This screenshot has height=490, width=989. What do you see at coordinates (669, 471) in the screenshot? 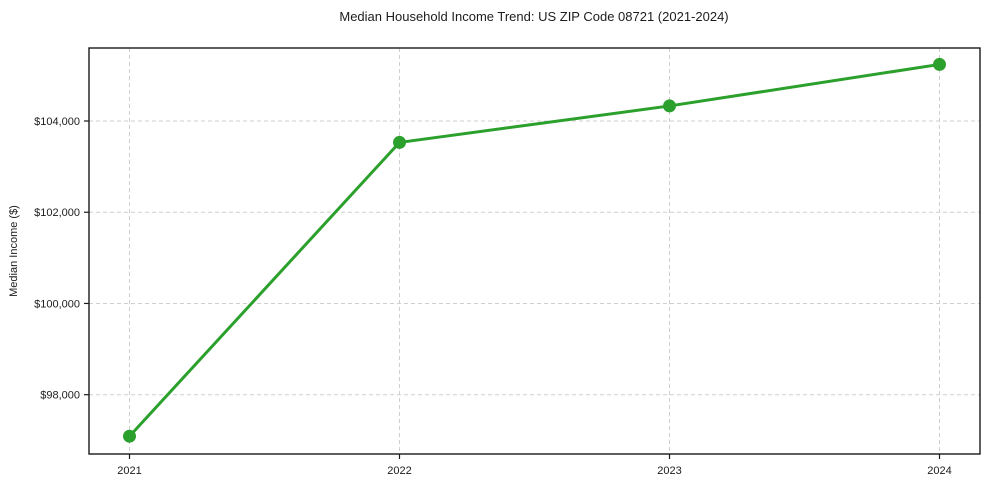
I see `x-tick-label: 2023` at bounding box center [669, 471].